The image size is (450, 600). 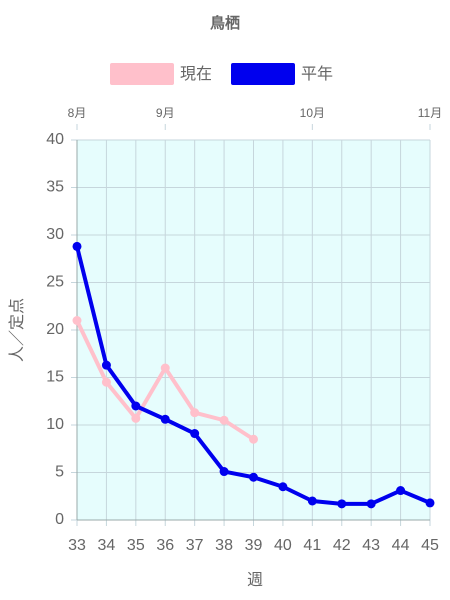 I want to click on x-tick-label: 45, so click(x=430, y=545).